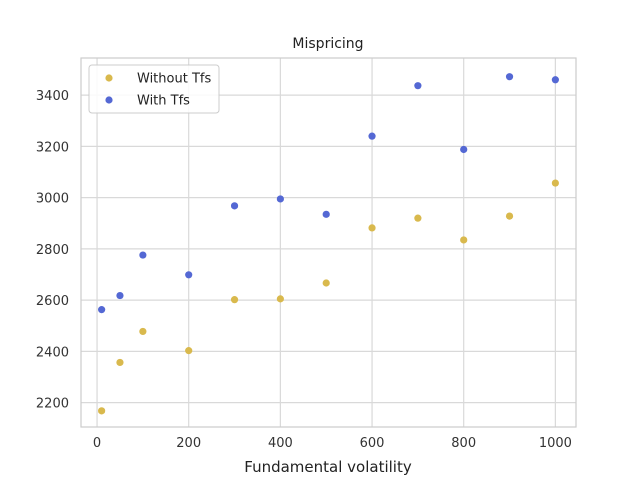 The width and height of the screenshot is (640, 480). I want to click on legend-label: Without Tfs, so click(174, 79).